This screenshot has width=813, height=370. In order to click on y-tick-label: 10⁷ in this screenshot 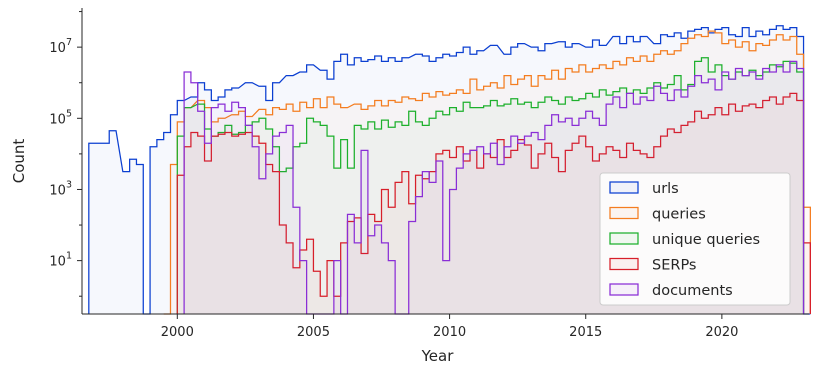, I will do `click(60, 46)`.